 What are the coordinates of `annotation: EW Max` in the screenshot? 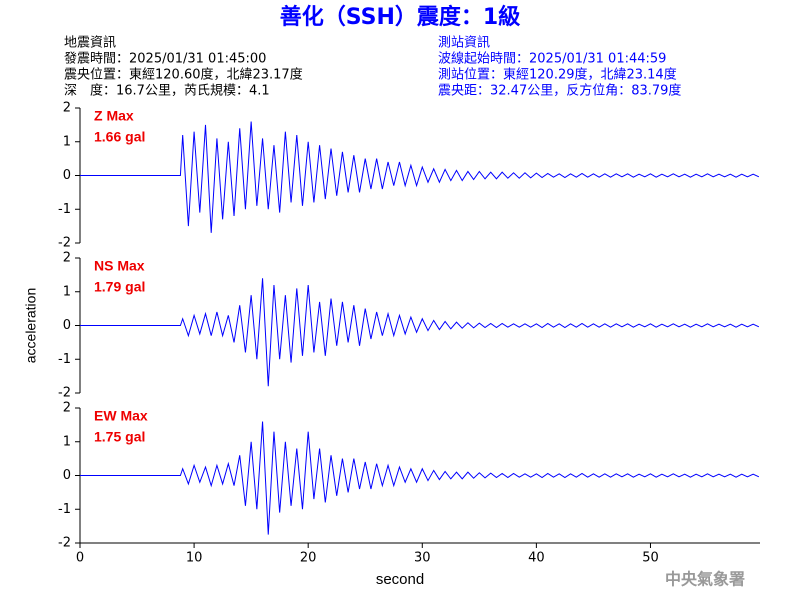 It's located at (121, 416).